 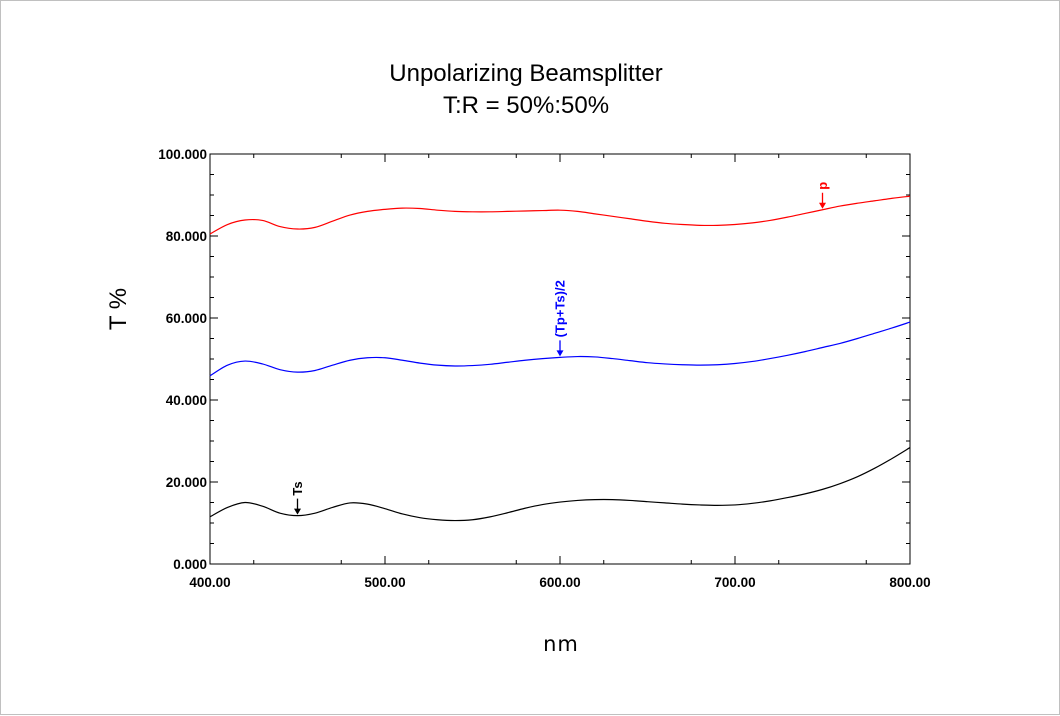 What do you see at coordinates (560, 484) in the screenshot?
I see `series-line-ts` at bounding box center [560, 484].